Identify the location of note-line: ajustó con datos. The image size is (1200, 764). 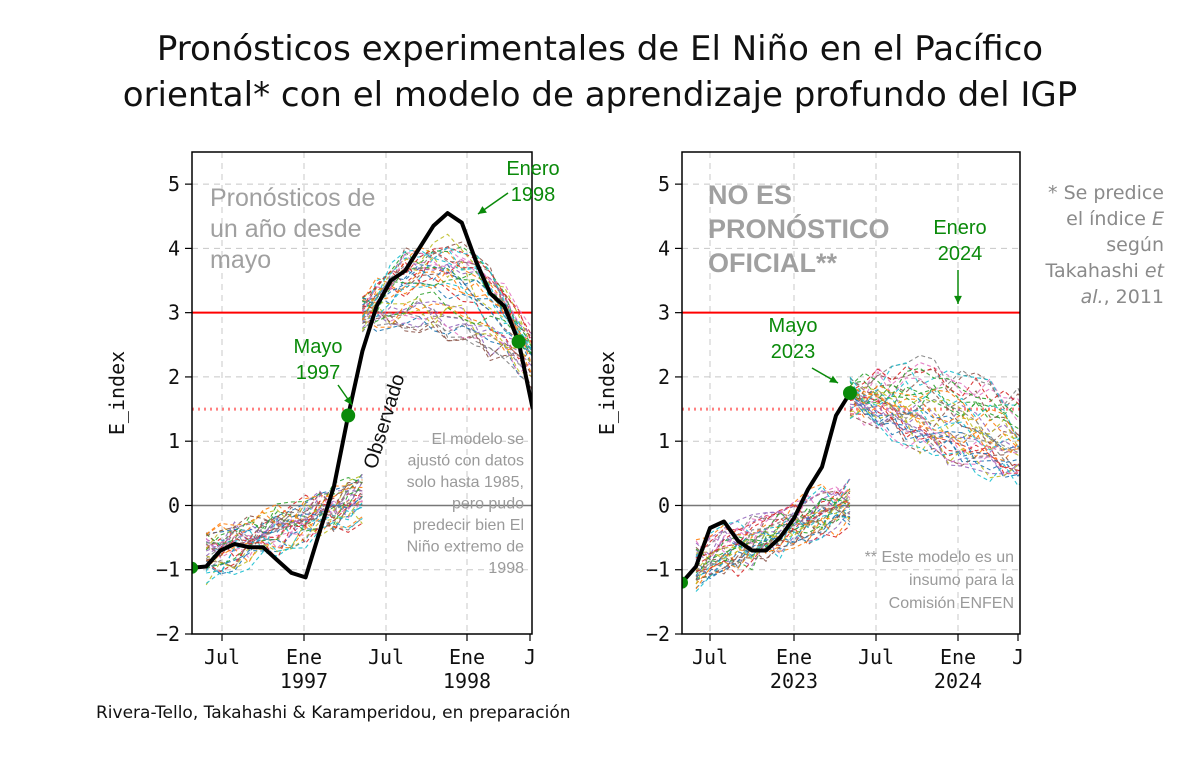
(465, 461).